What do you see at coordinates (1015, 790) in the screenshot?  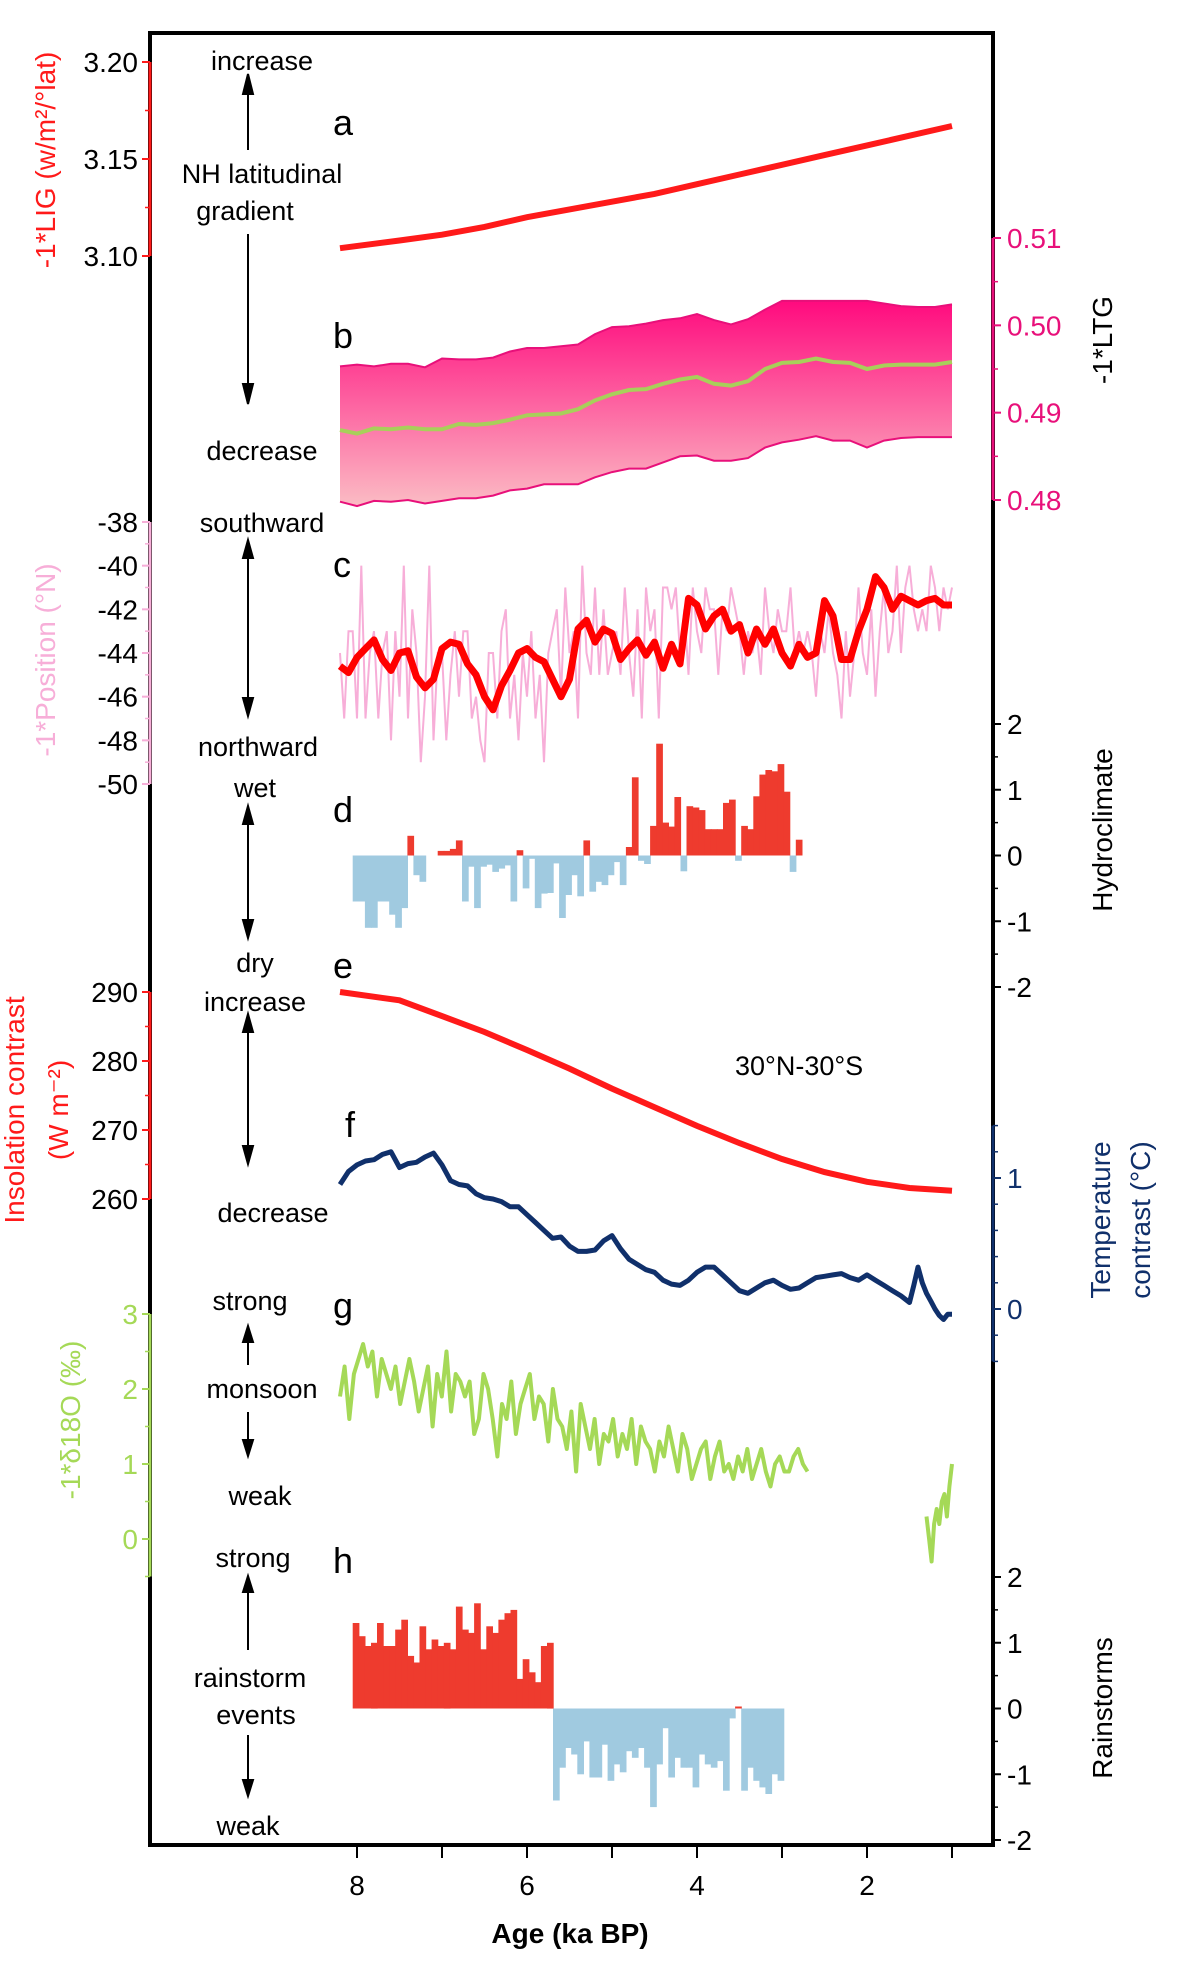 I see `hydroclimate-tick-label: 1` at bounding box center [1015, 790].